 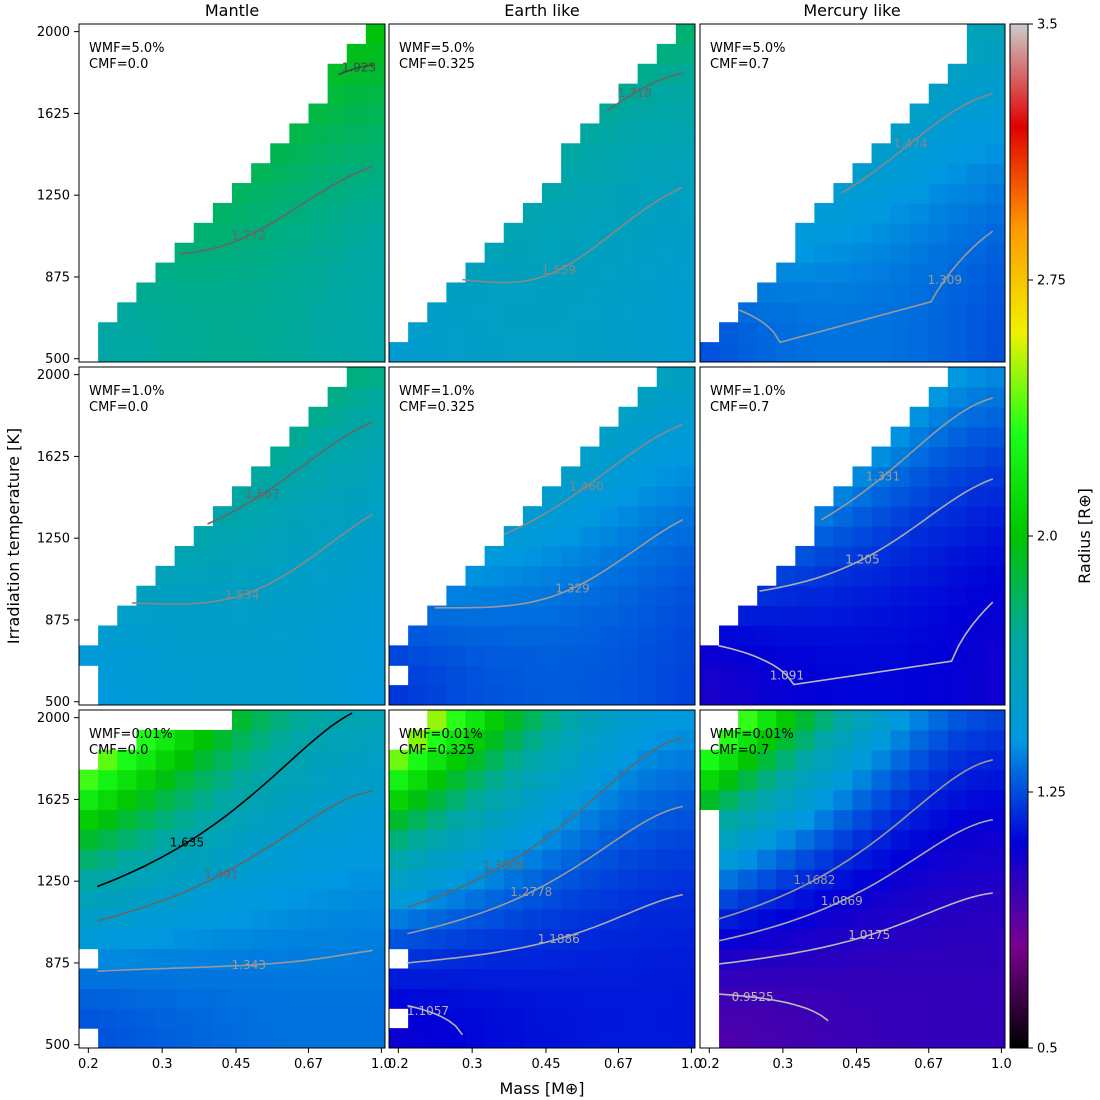 What do you see at coordinates (232, 193) in the screenshot?
I see `panel-frame` at bounding box center [232, 193].